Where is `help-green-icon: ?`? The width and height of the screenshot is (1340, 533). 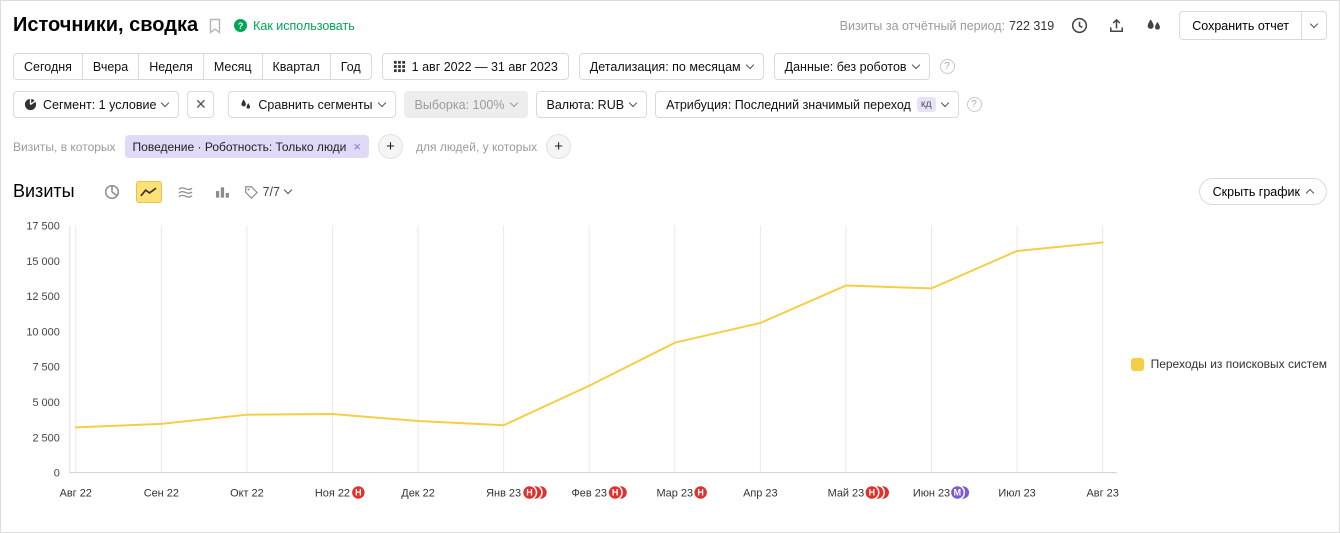 help-green-icon: ? is located at coordinates (241, 25).